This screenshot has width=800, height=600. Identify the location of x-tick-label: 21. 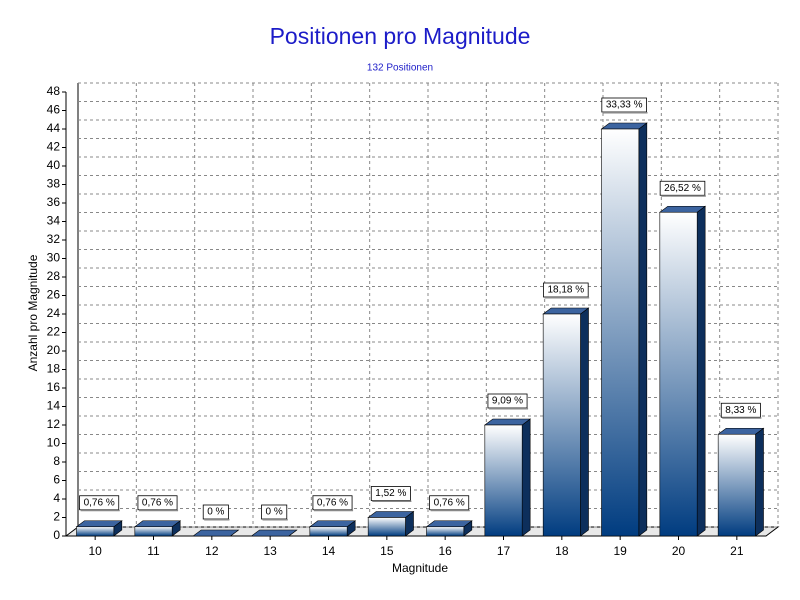
(737, 551).